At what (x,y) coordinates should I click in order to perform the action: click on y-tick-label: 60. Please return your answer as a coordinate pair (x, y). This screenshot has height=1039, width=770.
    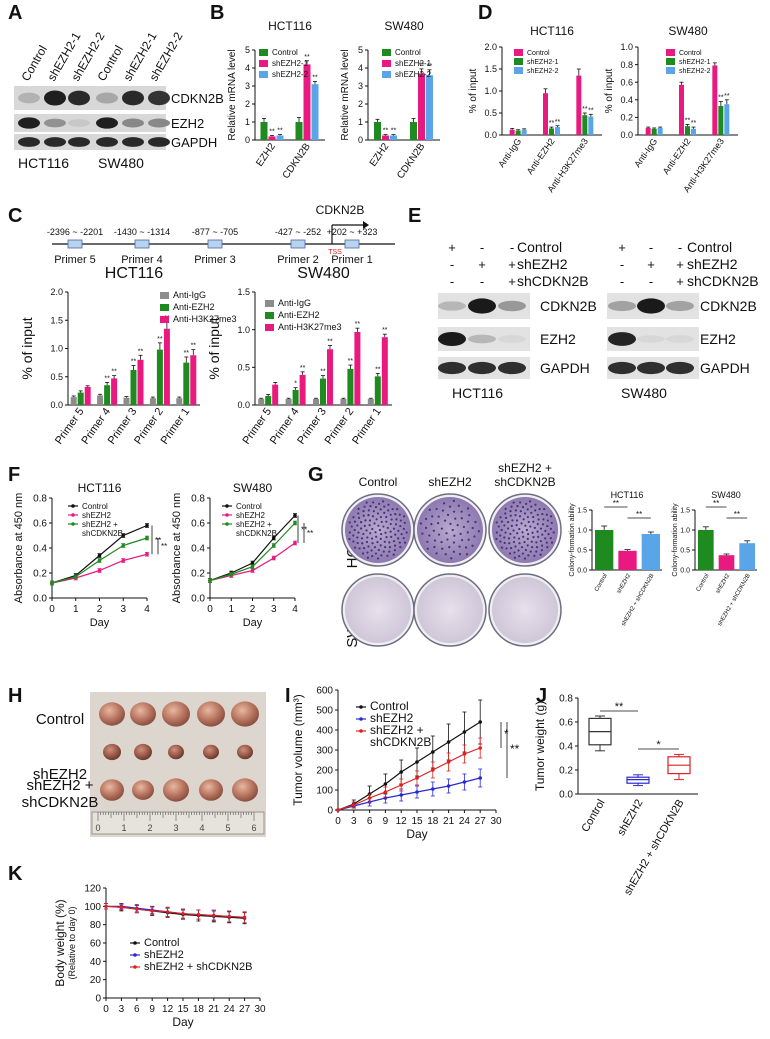
    Looking at the image, I should click on (96, 944).